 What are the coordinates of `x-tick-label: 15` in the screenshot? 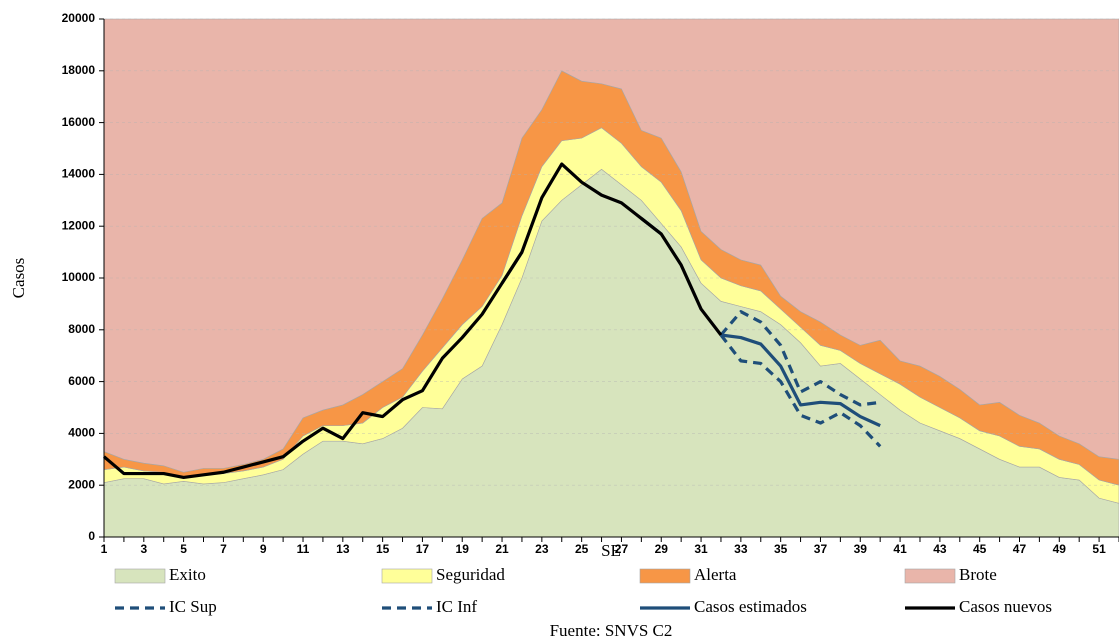 It's located at (383, 549).